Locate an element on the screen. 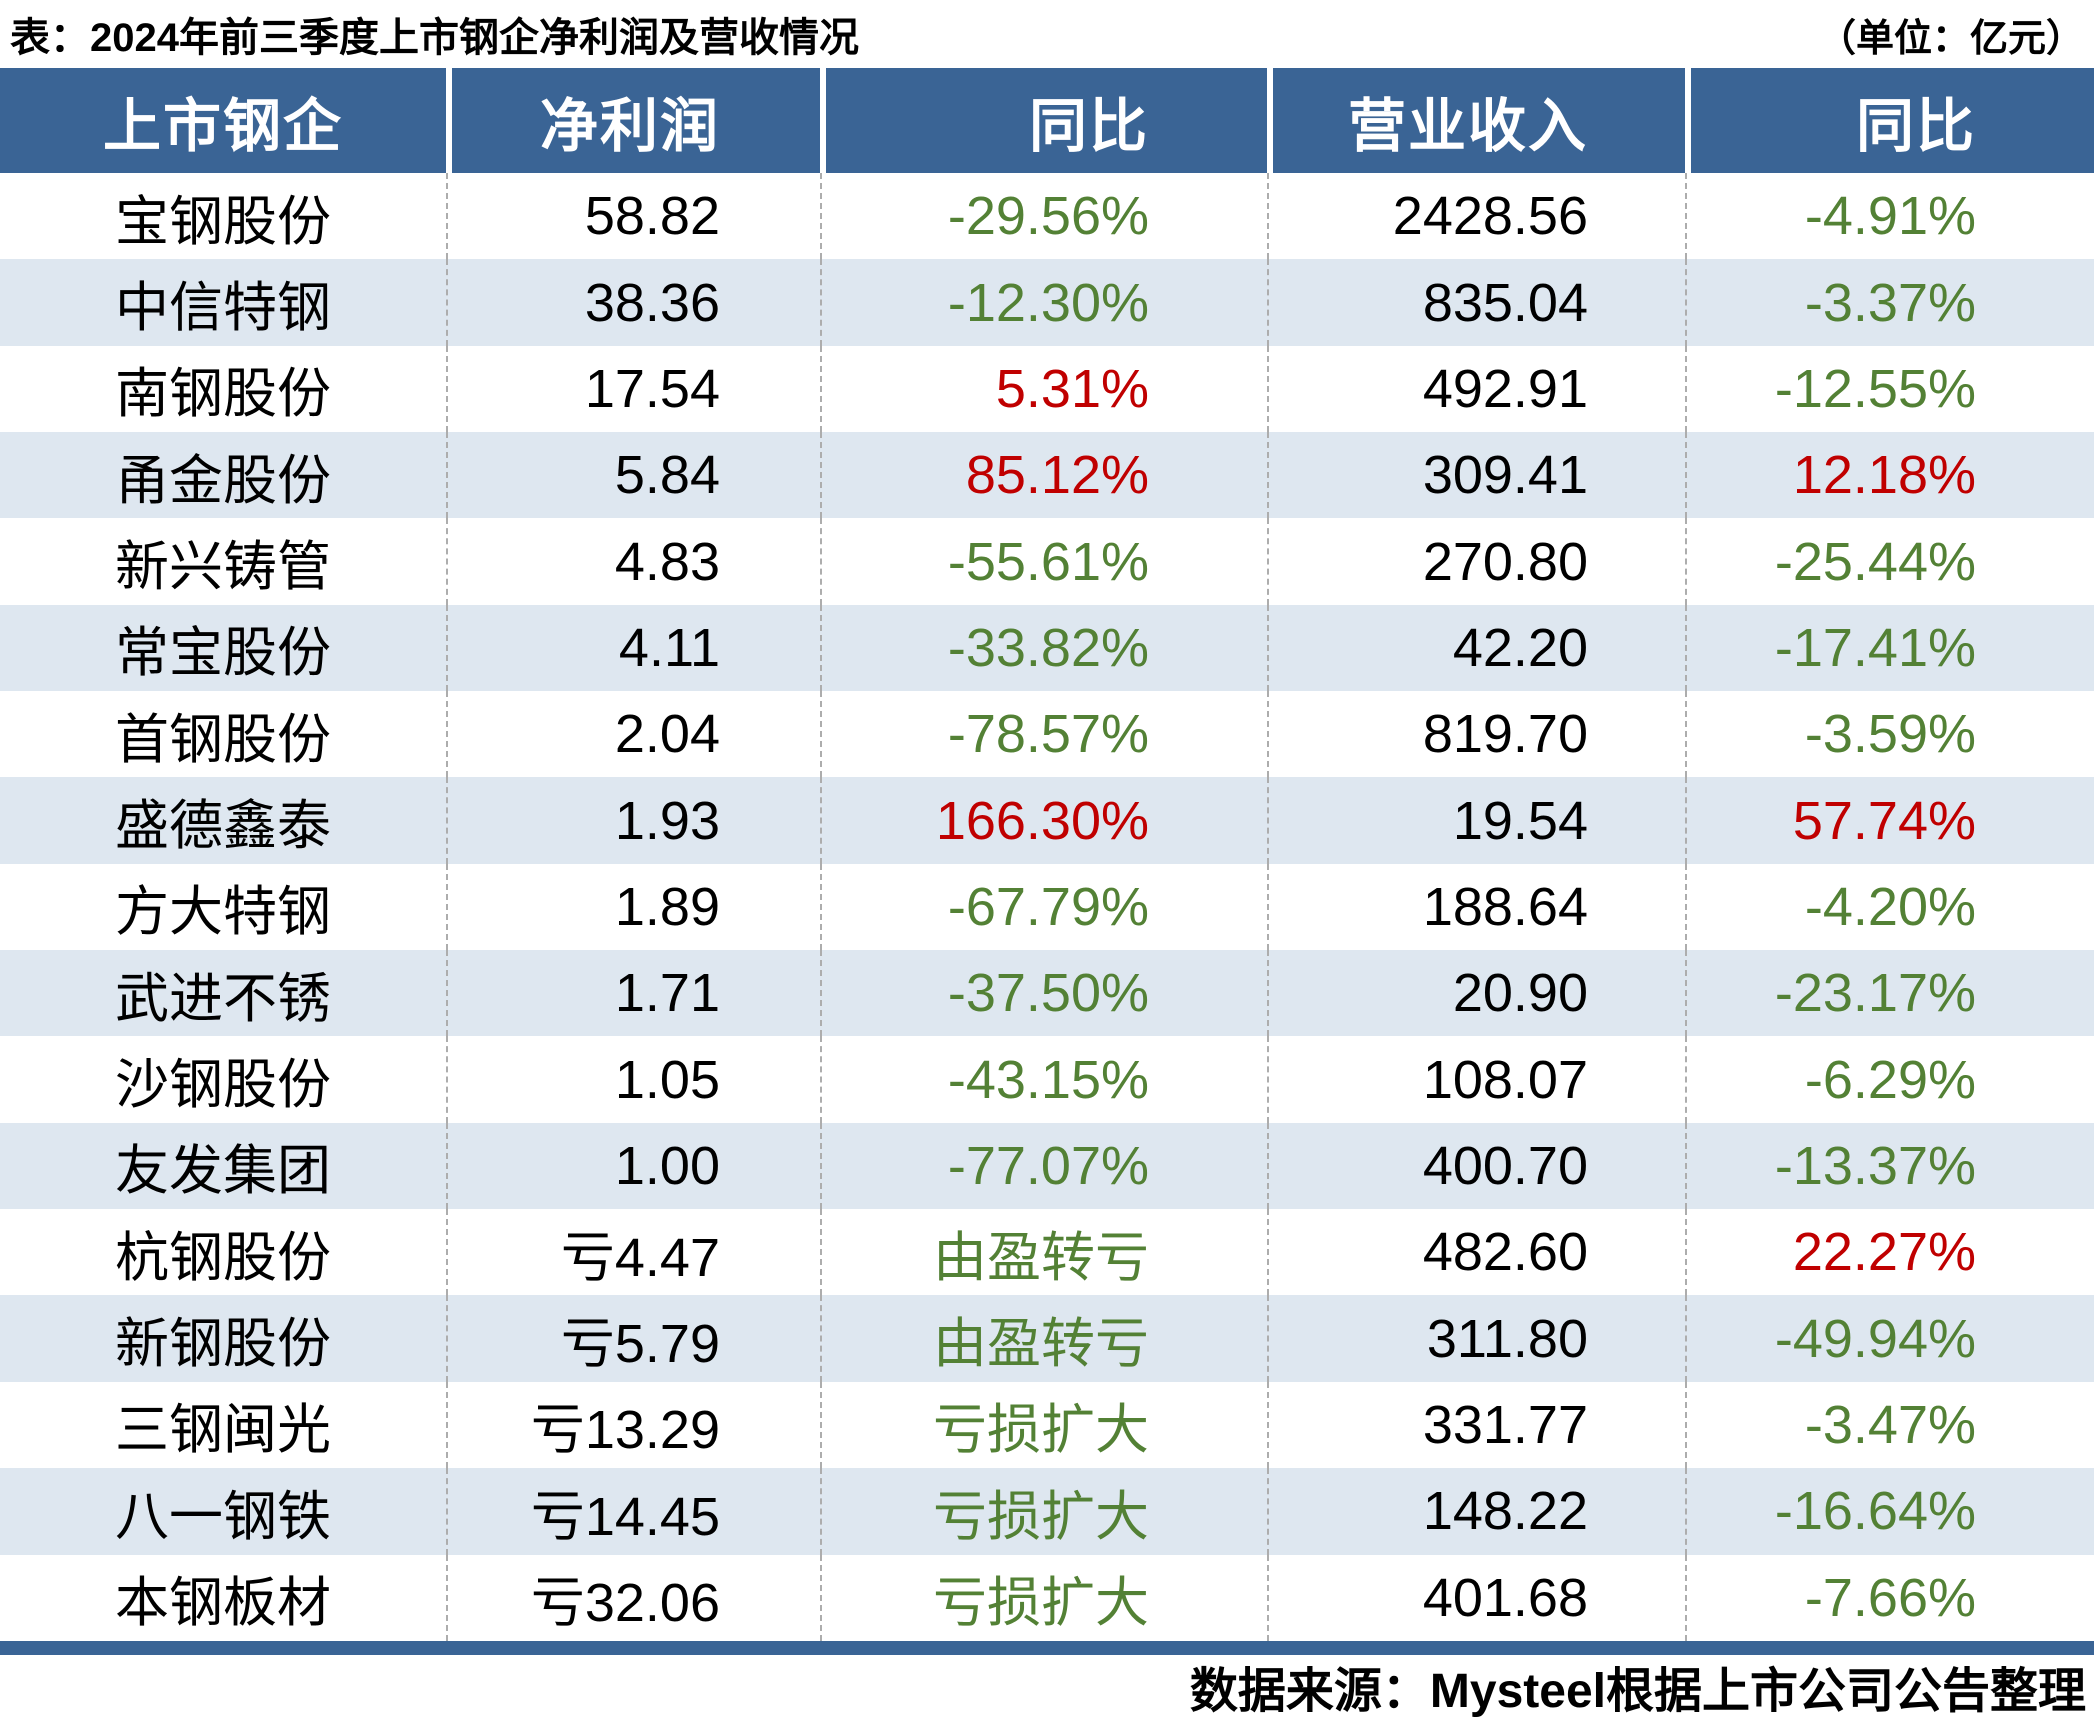 This screenshot has height=1721, width=2094. cell-net-profit: 2.04 is located at coordinates (633, 734).